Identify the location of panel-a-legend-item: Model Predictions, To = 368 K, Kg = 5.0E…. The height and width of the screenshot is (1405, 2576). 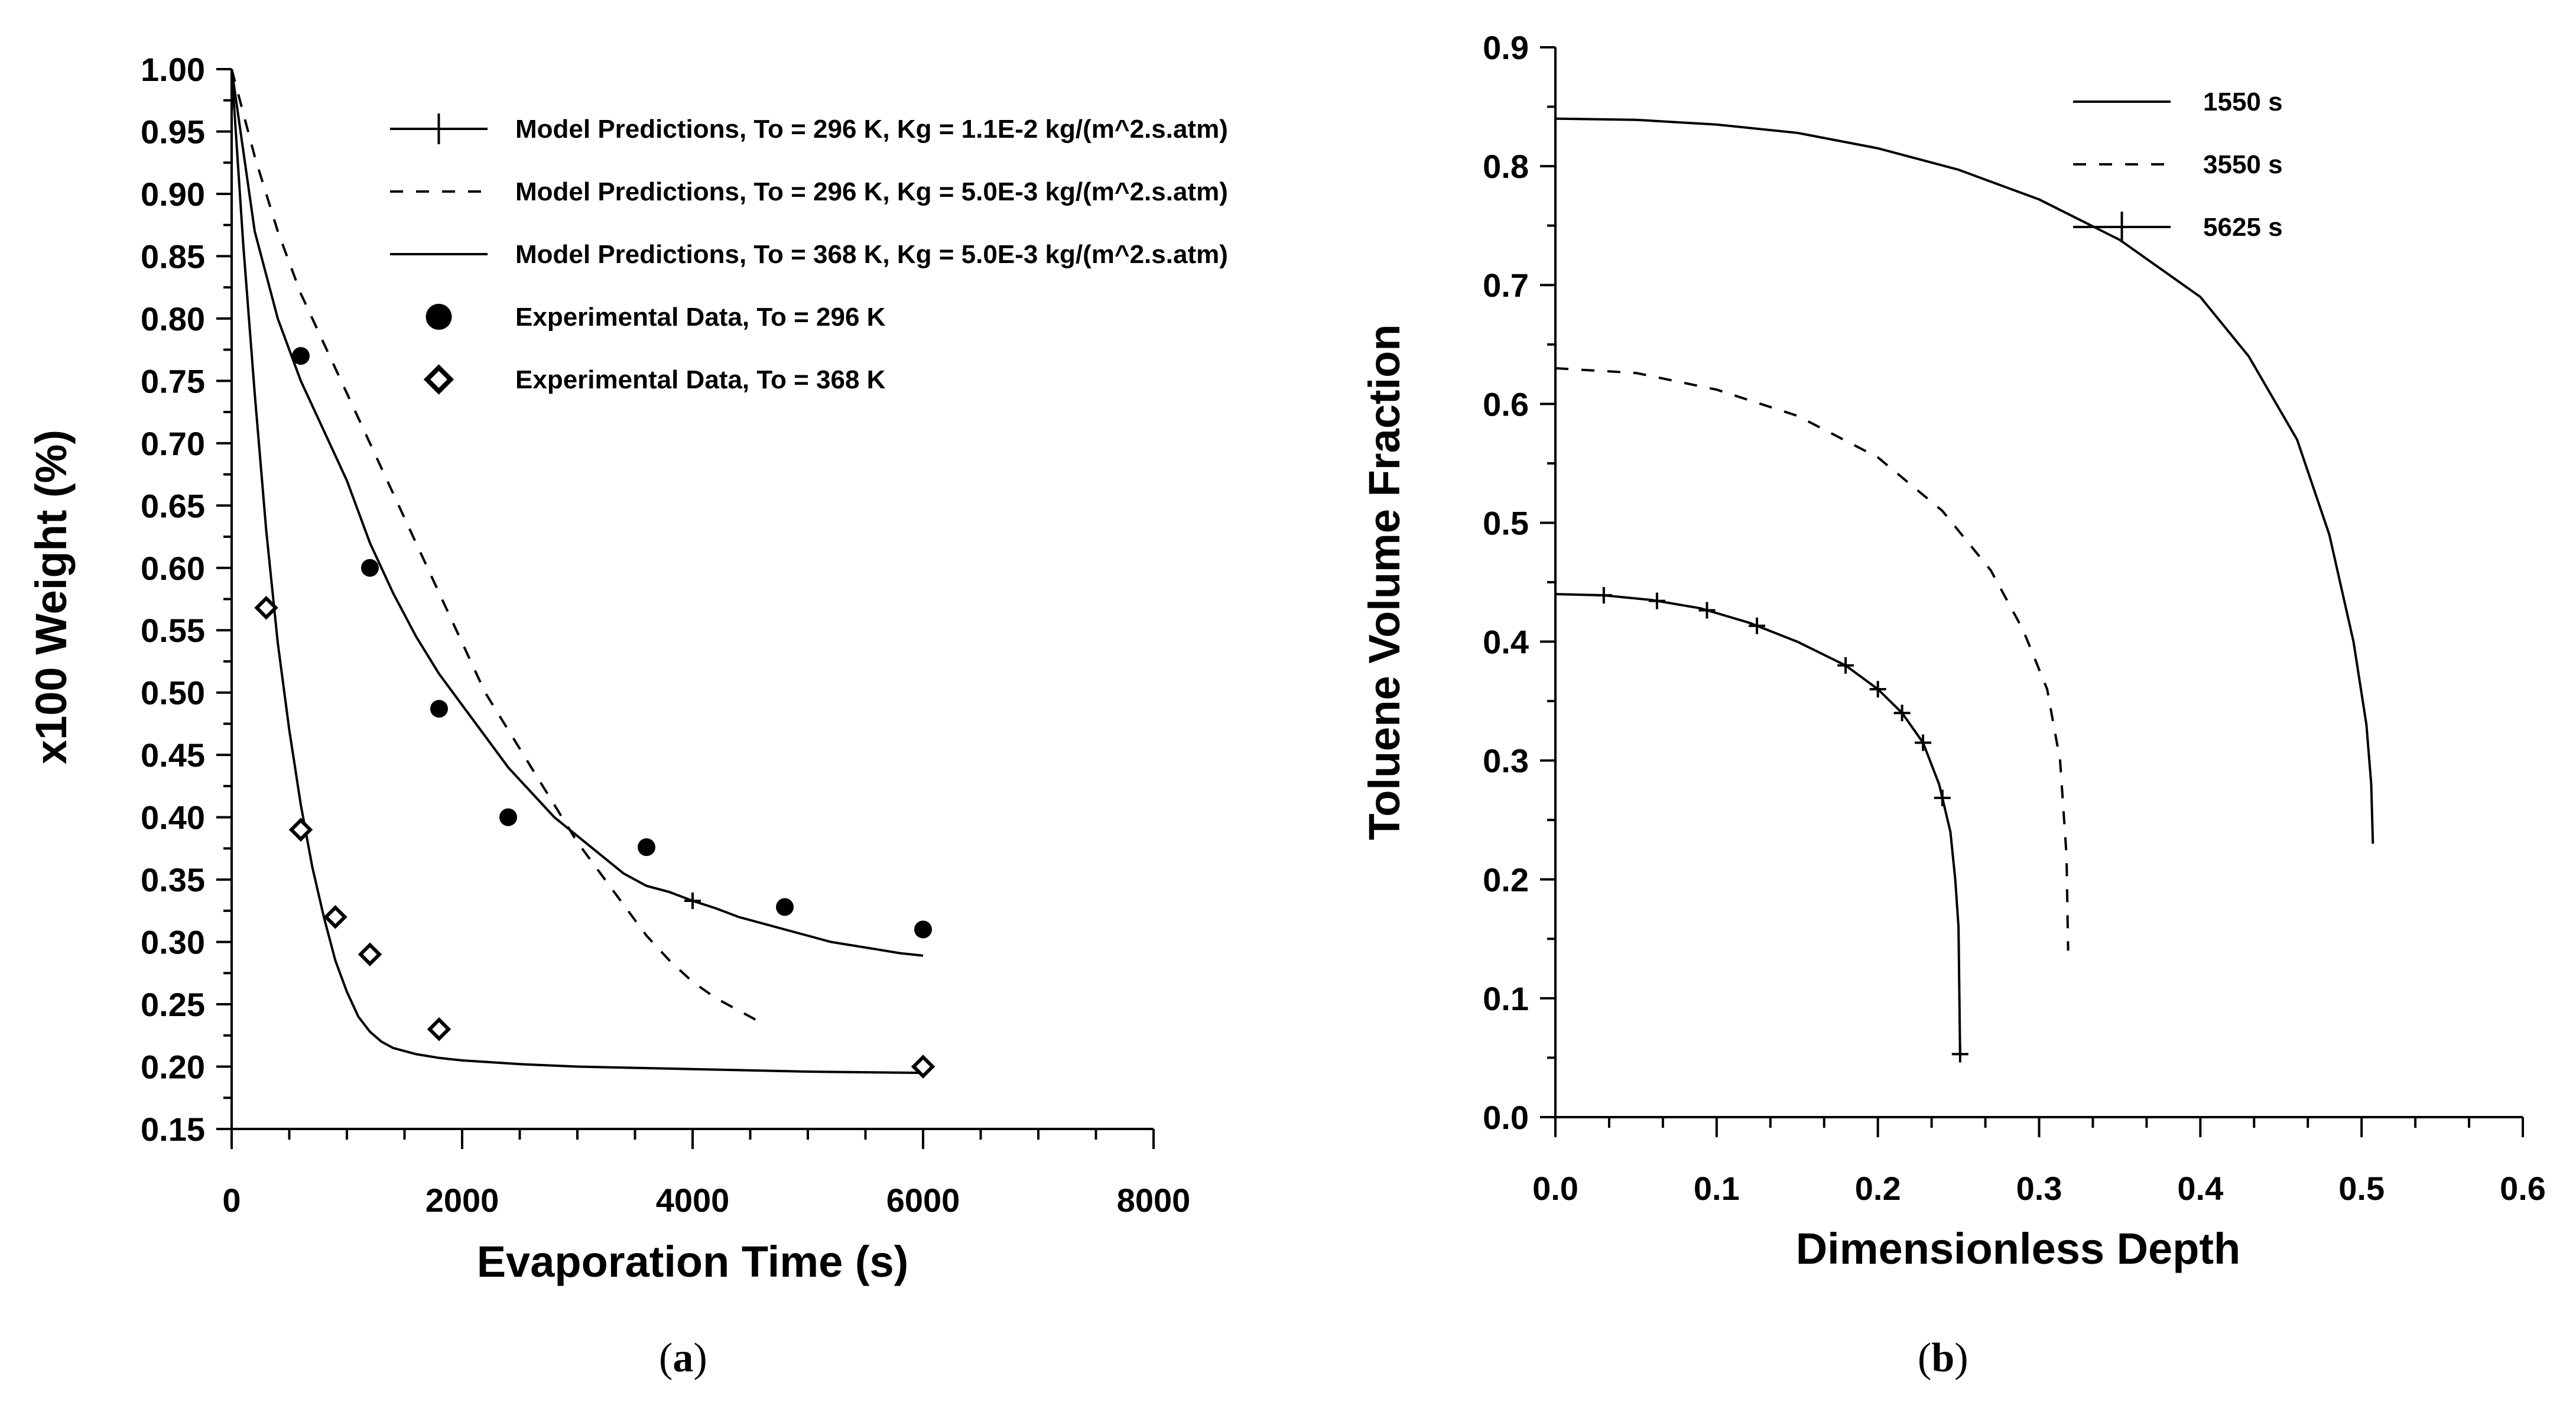
(809, 255).